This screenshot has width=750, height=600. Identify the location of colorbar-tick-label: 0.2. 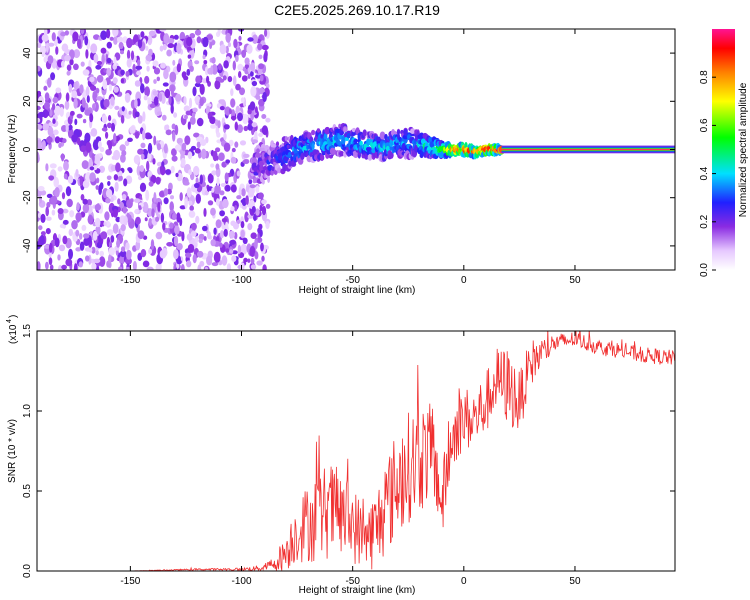
(704, 221).